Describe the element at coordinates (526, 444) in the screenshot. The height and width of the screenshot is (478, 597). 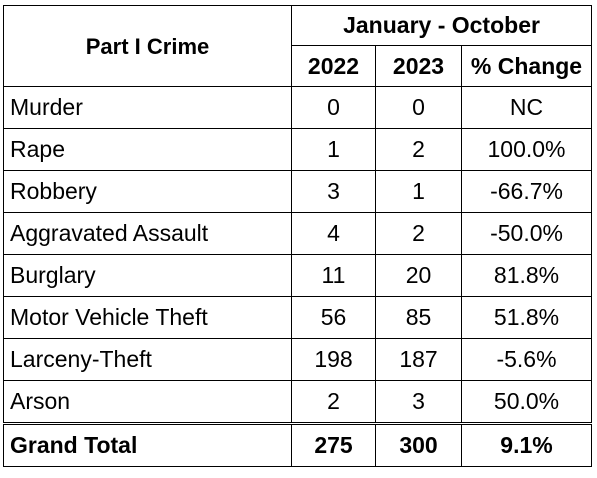
I see `total-percent-change-cell: 9.1%` at that location.